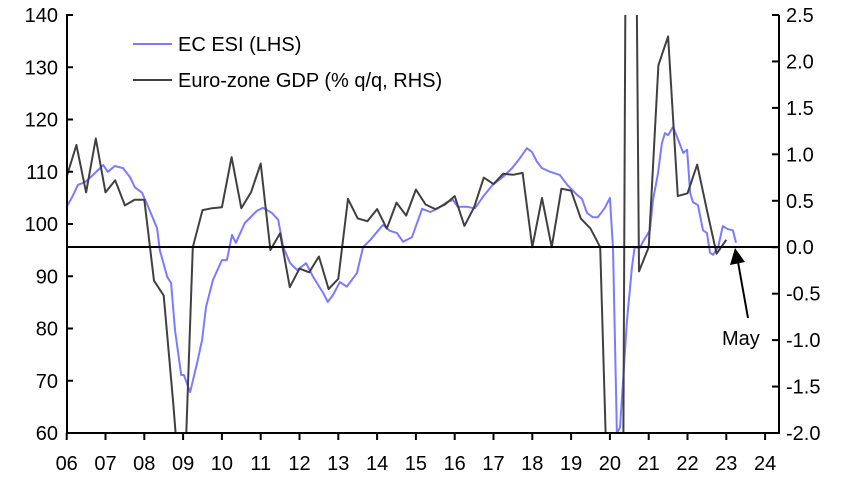 This screenshot has width=847, height=483. What do you see at coordinates (67, 464) in the screenshot?
I see `x-tick-label: 06` at bounding box center [67, 464].